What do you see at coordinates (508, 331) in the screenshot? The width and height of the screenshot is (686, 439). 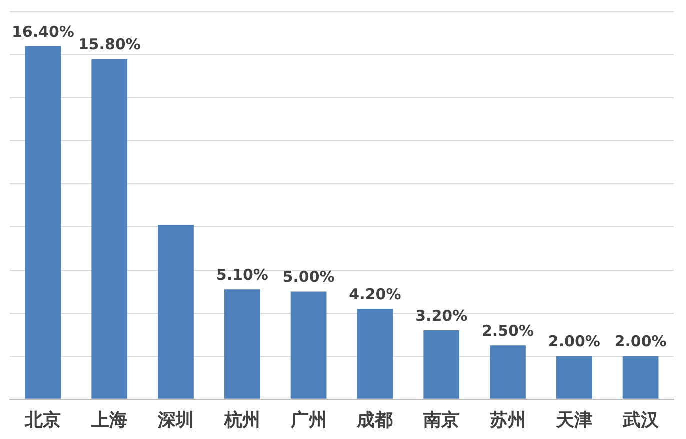 I see `data-label: 2.50%` at bounding box center [508, 331].